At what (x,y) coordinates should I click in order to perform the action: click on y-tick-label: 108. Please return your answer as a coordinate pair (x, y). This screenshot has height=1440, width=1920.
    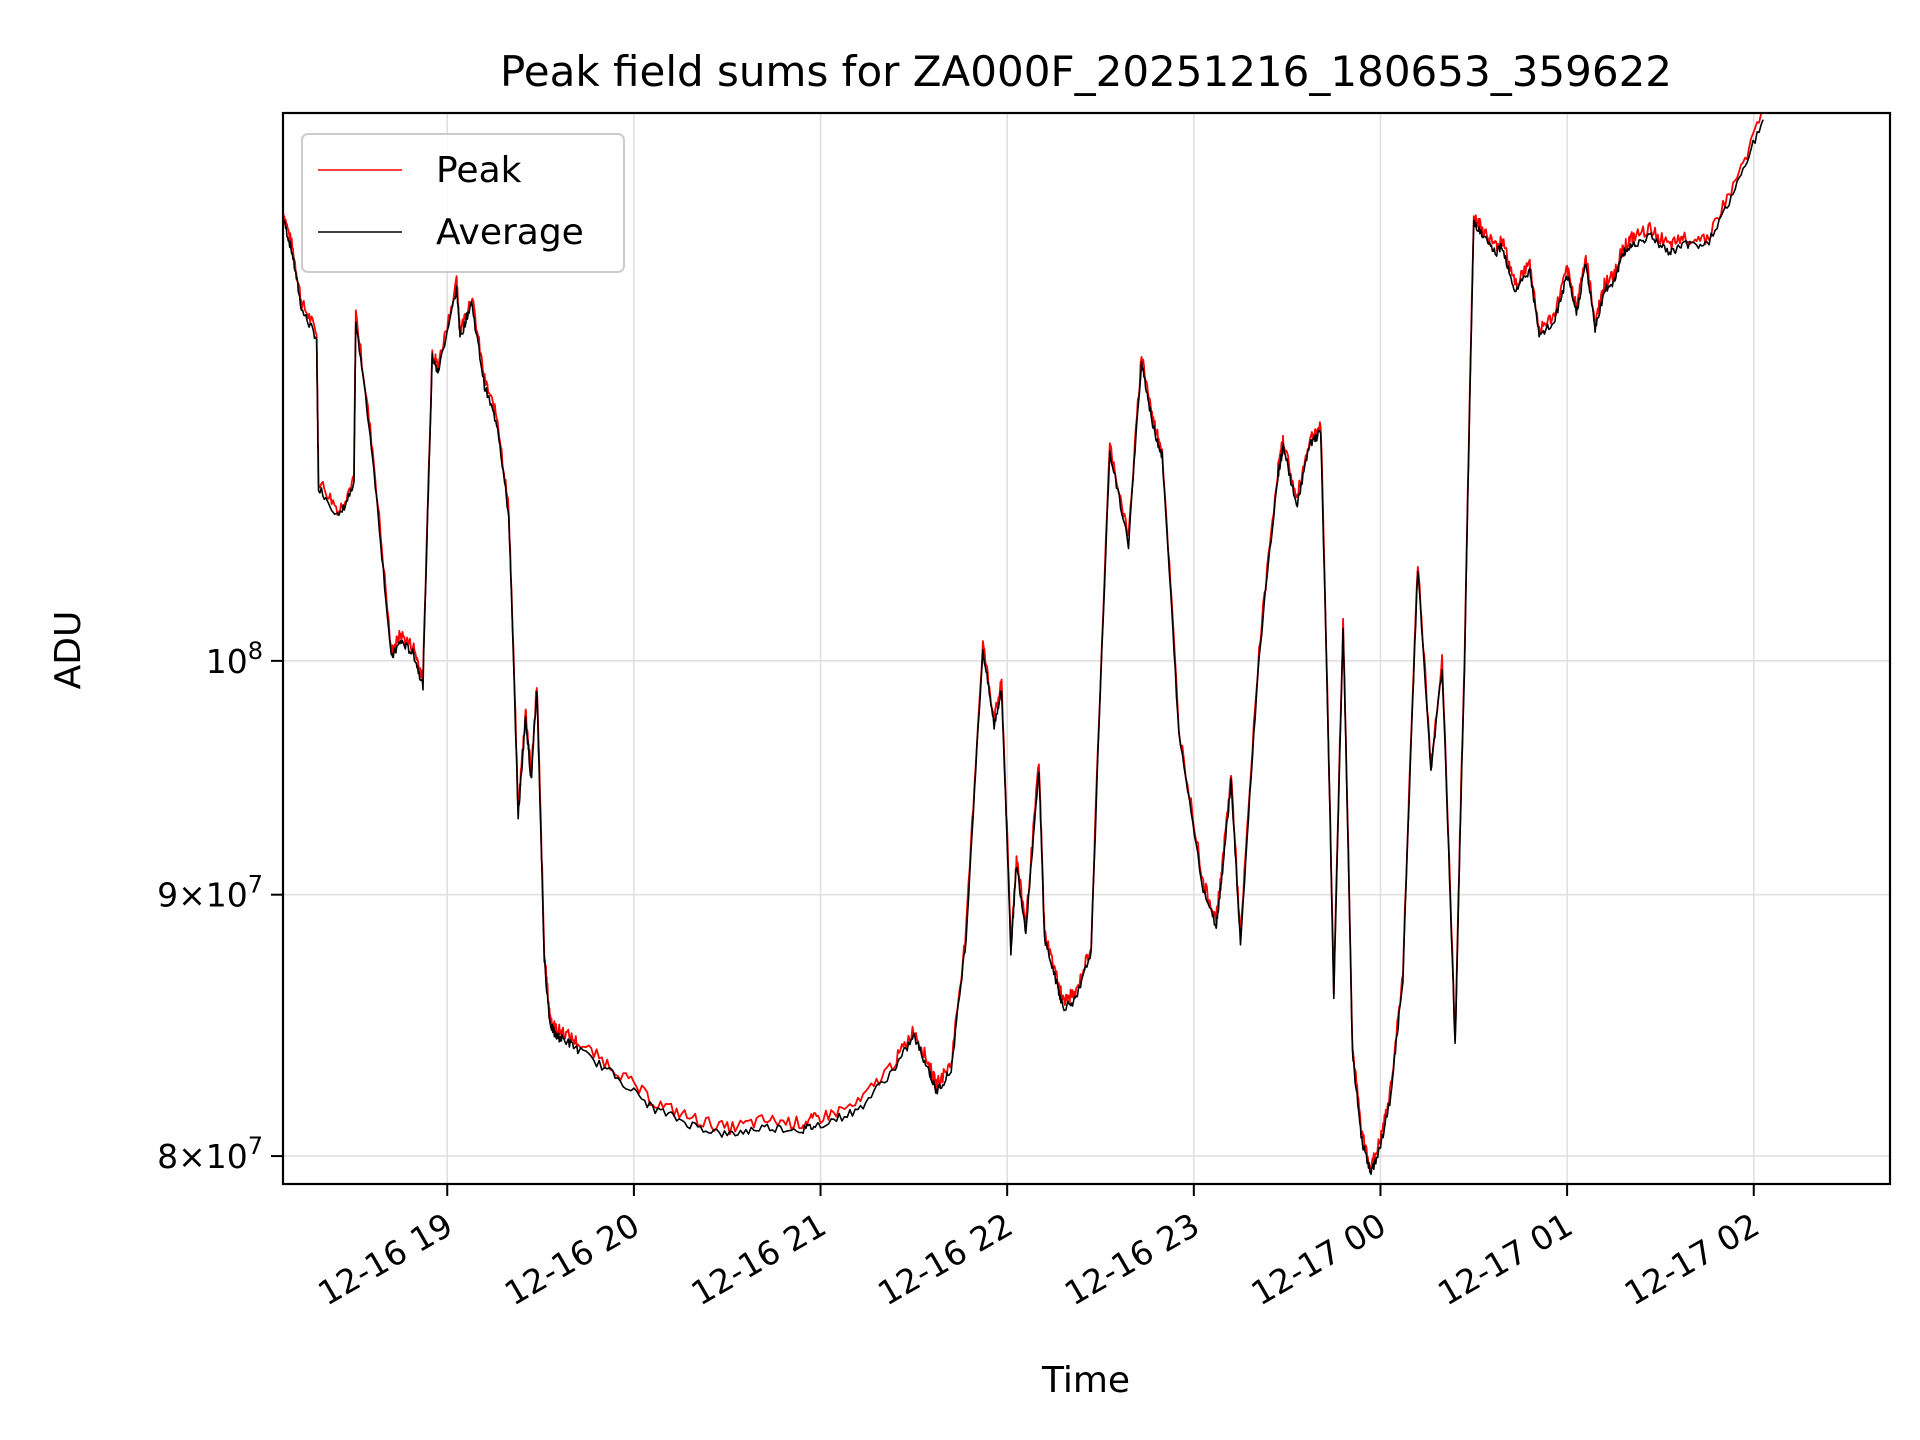
    Looking at the image, I should click on (234, 659).